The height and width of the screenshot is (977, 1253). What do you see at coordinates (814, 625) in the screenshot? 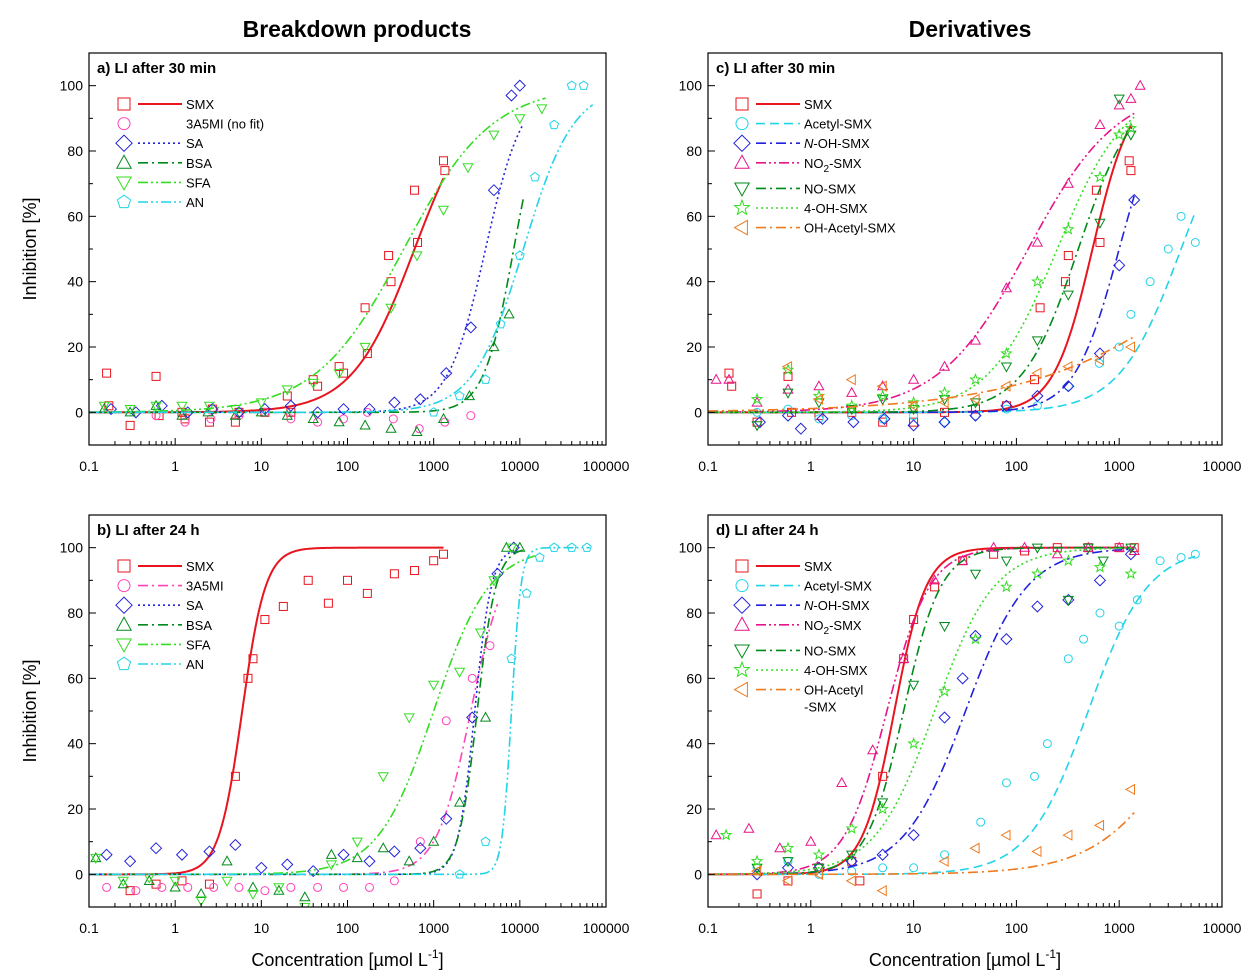
I see `legend-label-part: NO` at bounding box center [814, 625].